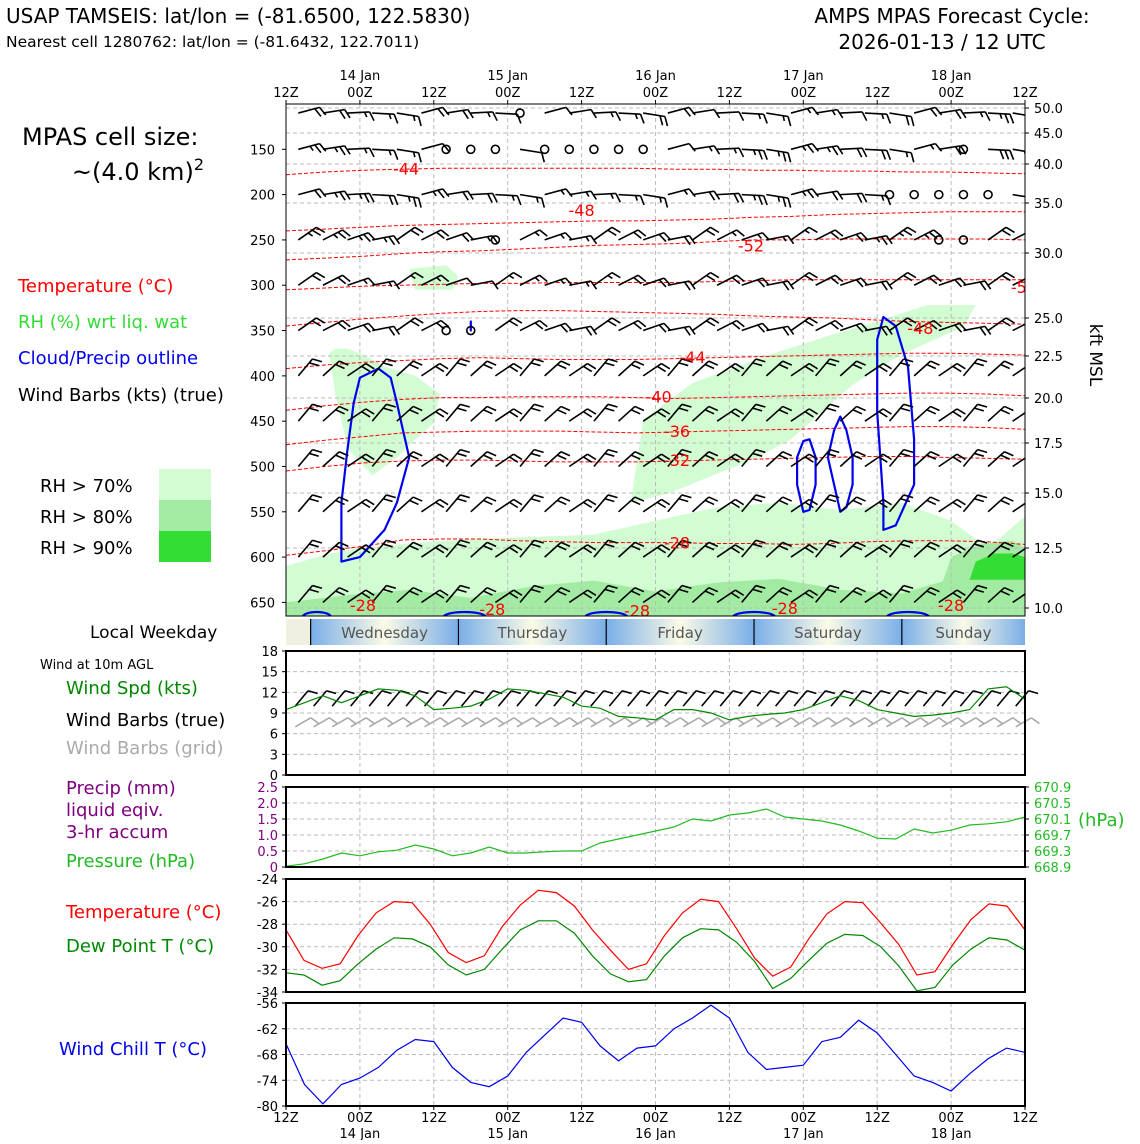 The width and height of the screenshot is (1140, 1144). What do you see at coordinates (262, 332) in the screenshot?
I see `left-tick-label-350: 350` at bounding box center [262, 332].